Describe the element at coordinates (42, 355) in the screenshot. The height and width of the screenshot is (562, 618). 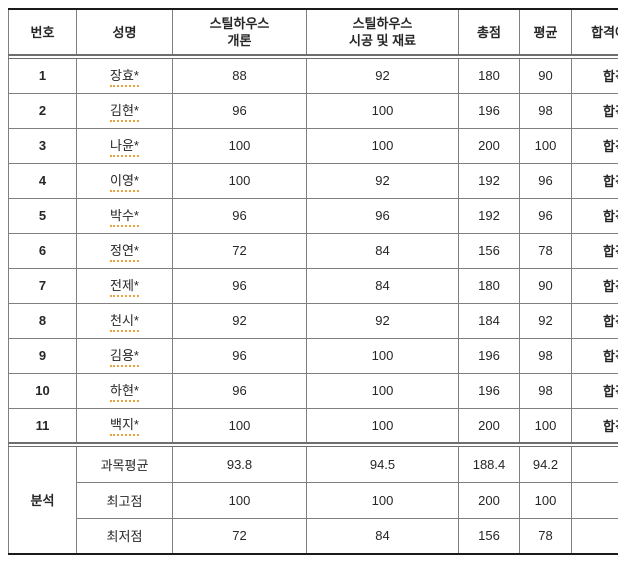
I see `cell-student-number: 9` at that location.